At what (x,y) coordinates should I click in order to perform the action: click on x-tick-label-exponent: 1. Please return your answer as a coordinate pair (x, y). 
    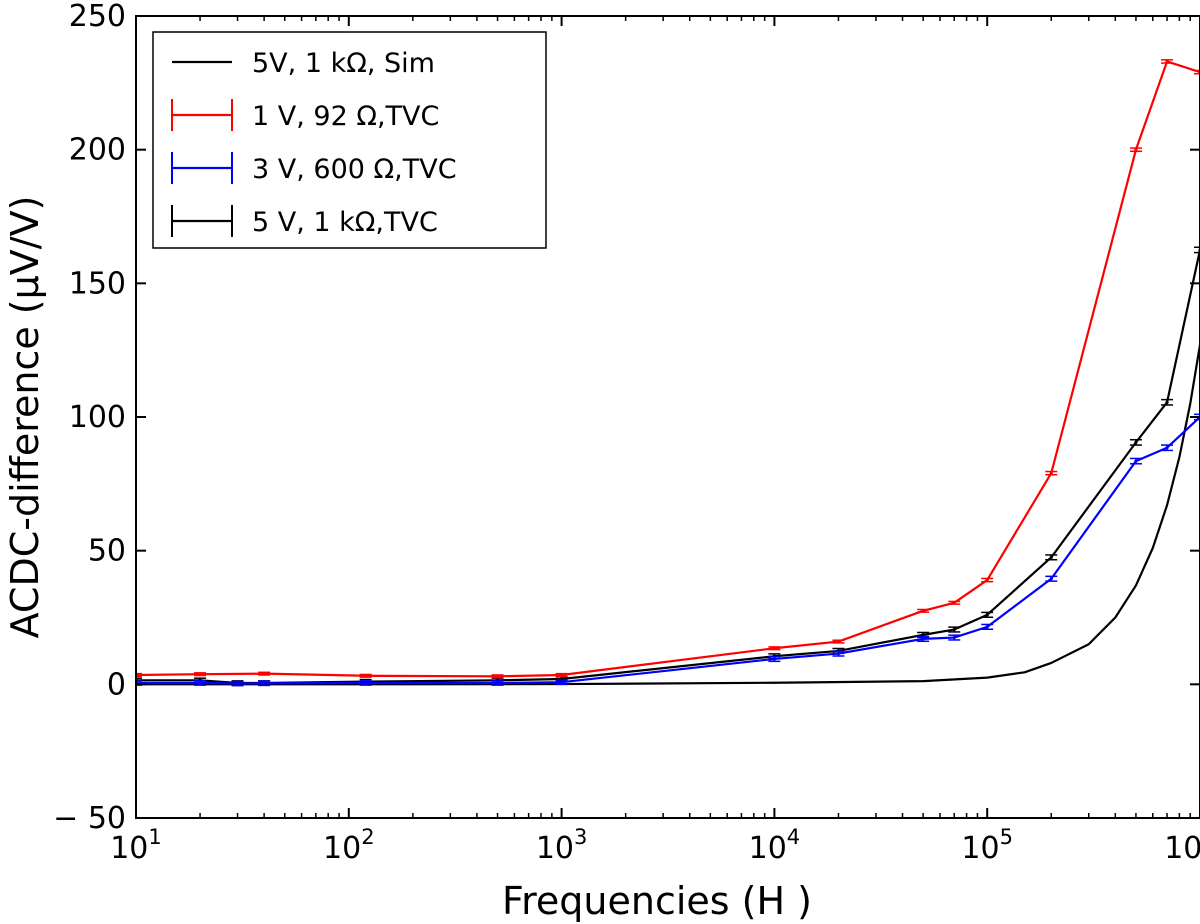
    Looking at the image, I should click on (154, 837).